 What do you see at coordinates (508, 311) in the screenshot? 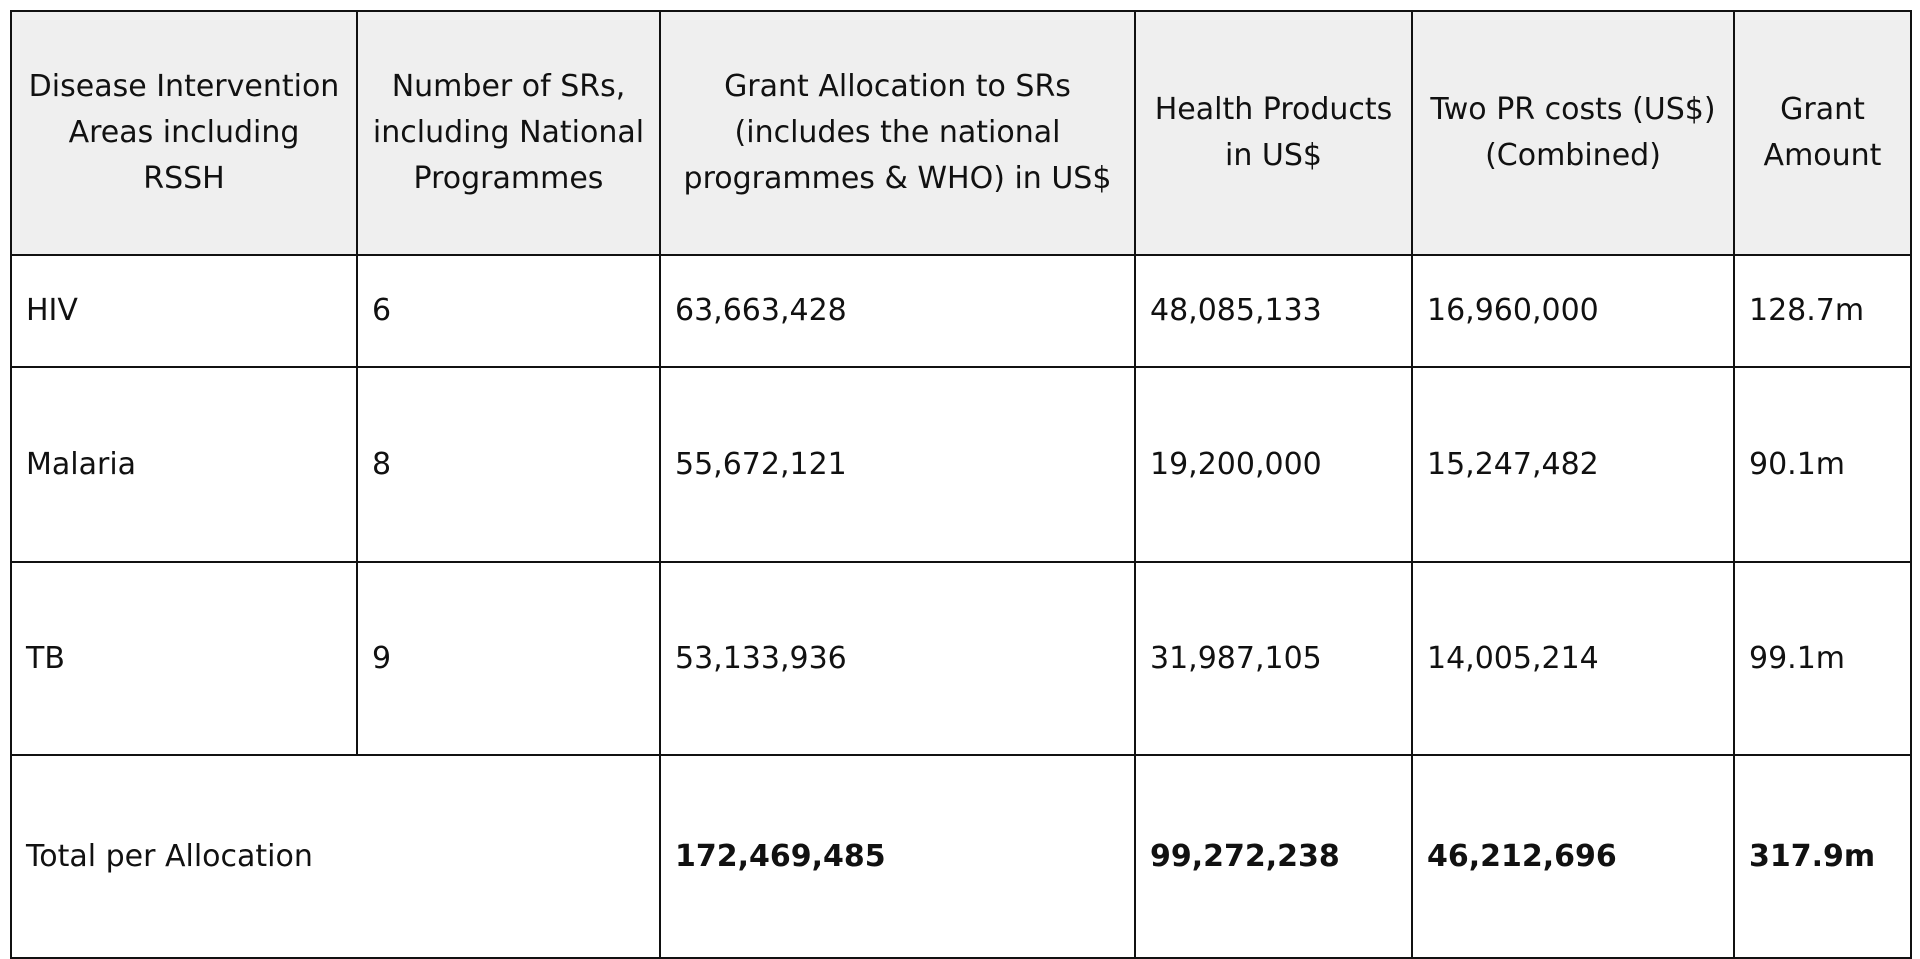
I see `cell: 6` at bounding box center [508, 311].